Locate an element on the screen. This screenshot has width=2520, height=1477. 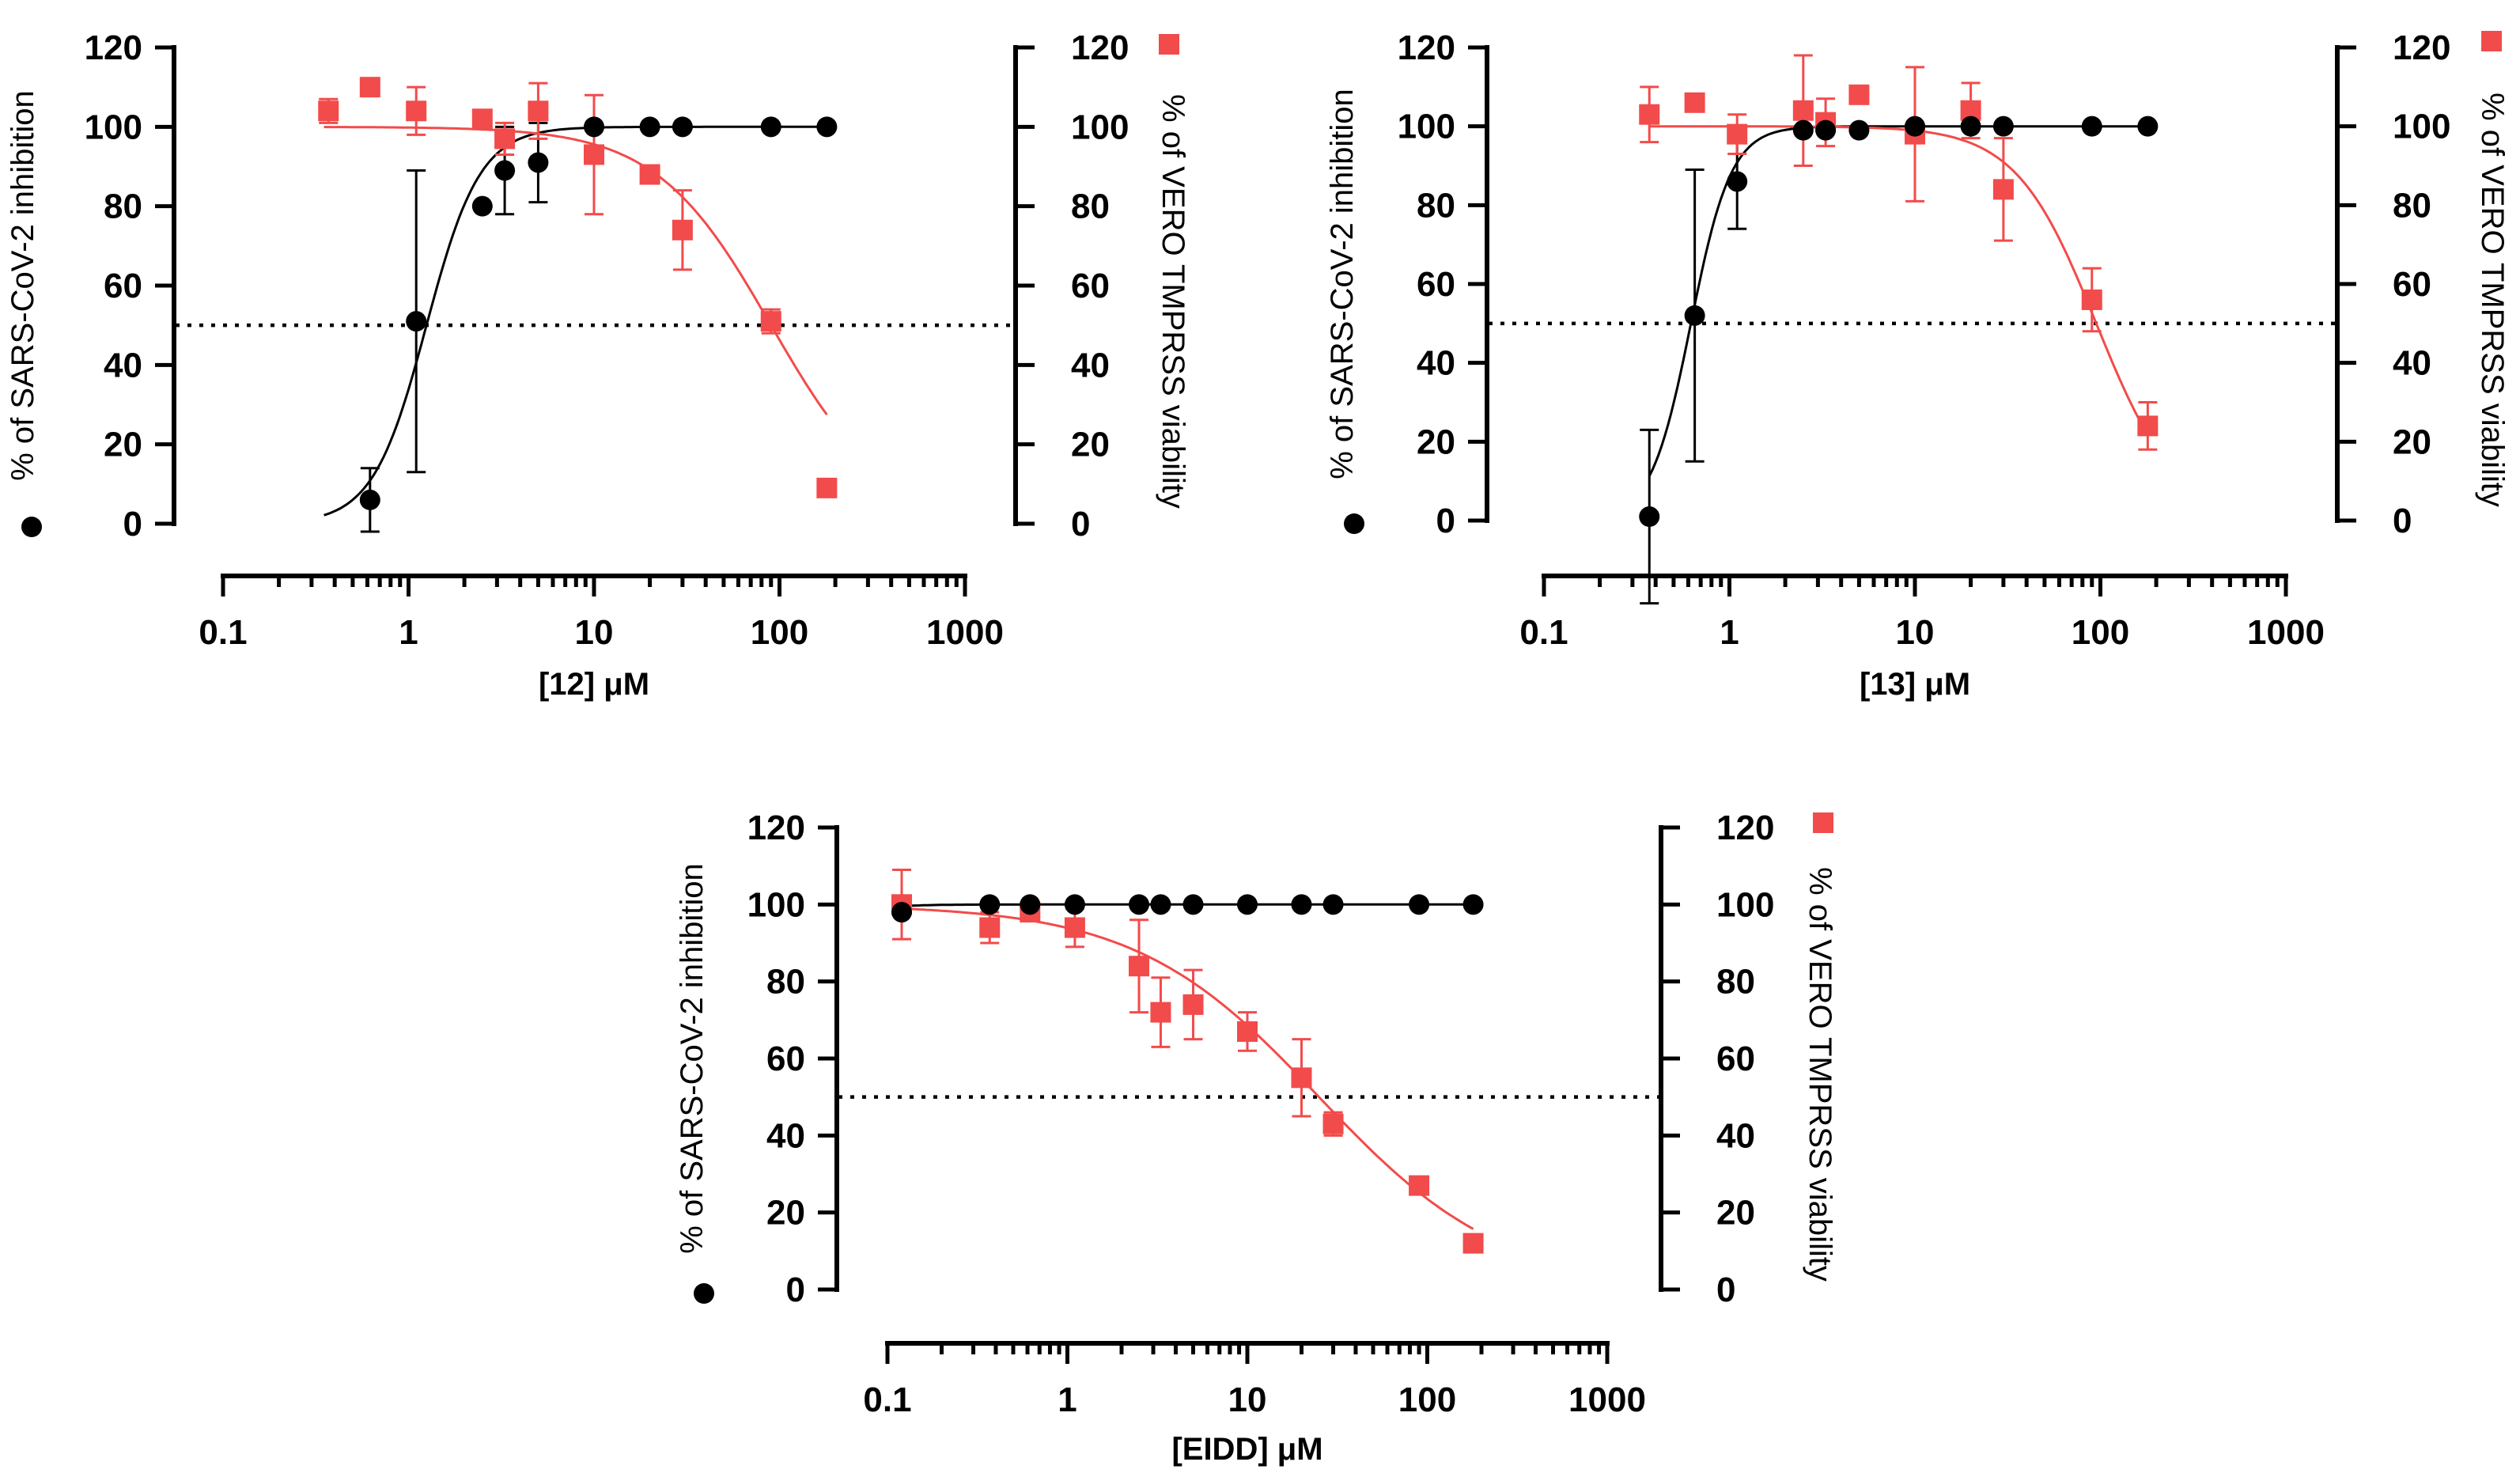
x-tick-label: 10 is located at coordinates (1247, 1399).